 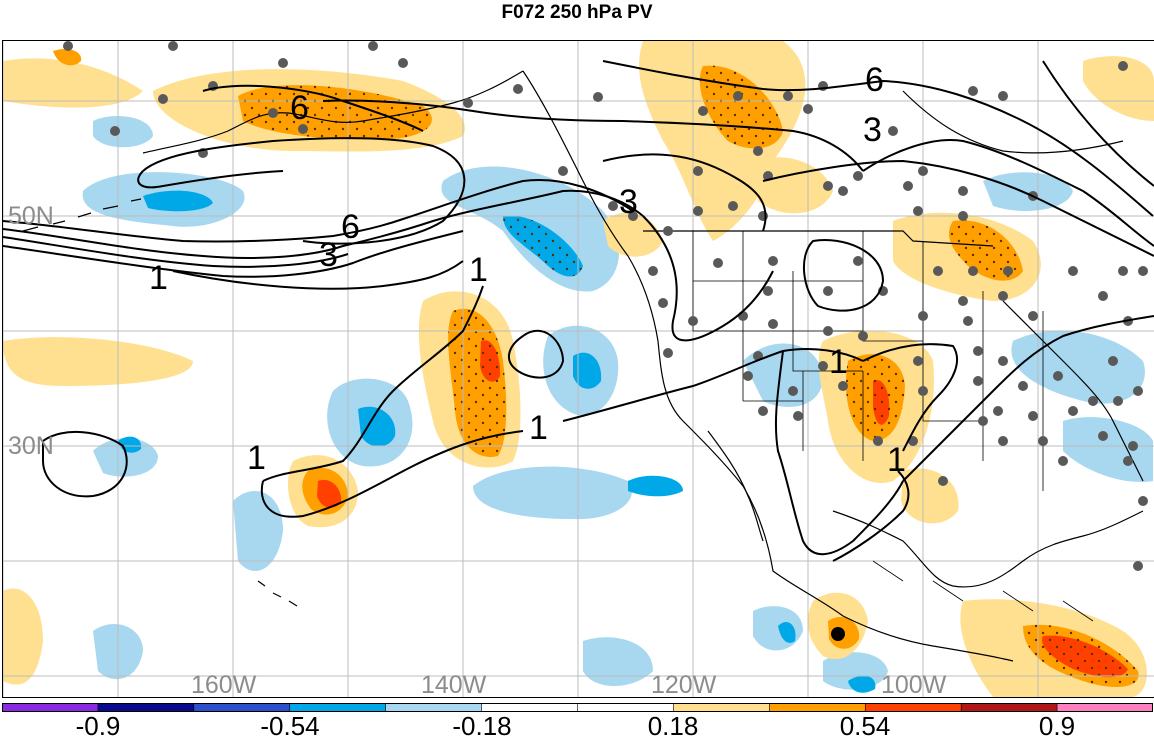 I want to click on aleutian-islands, so click(x=82, y=215).